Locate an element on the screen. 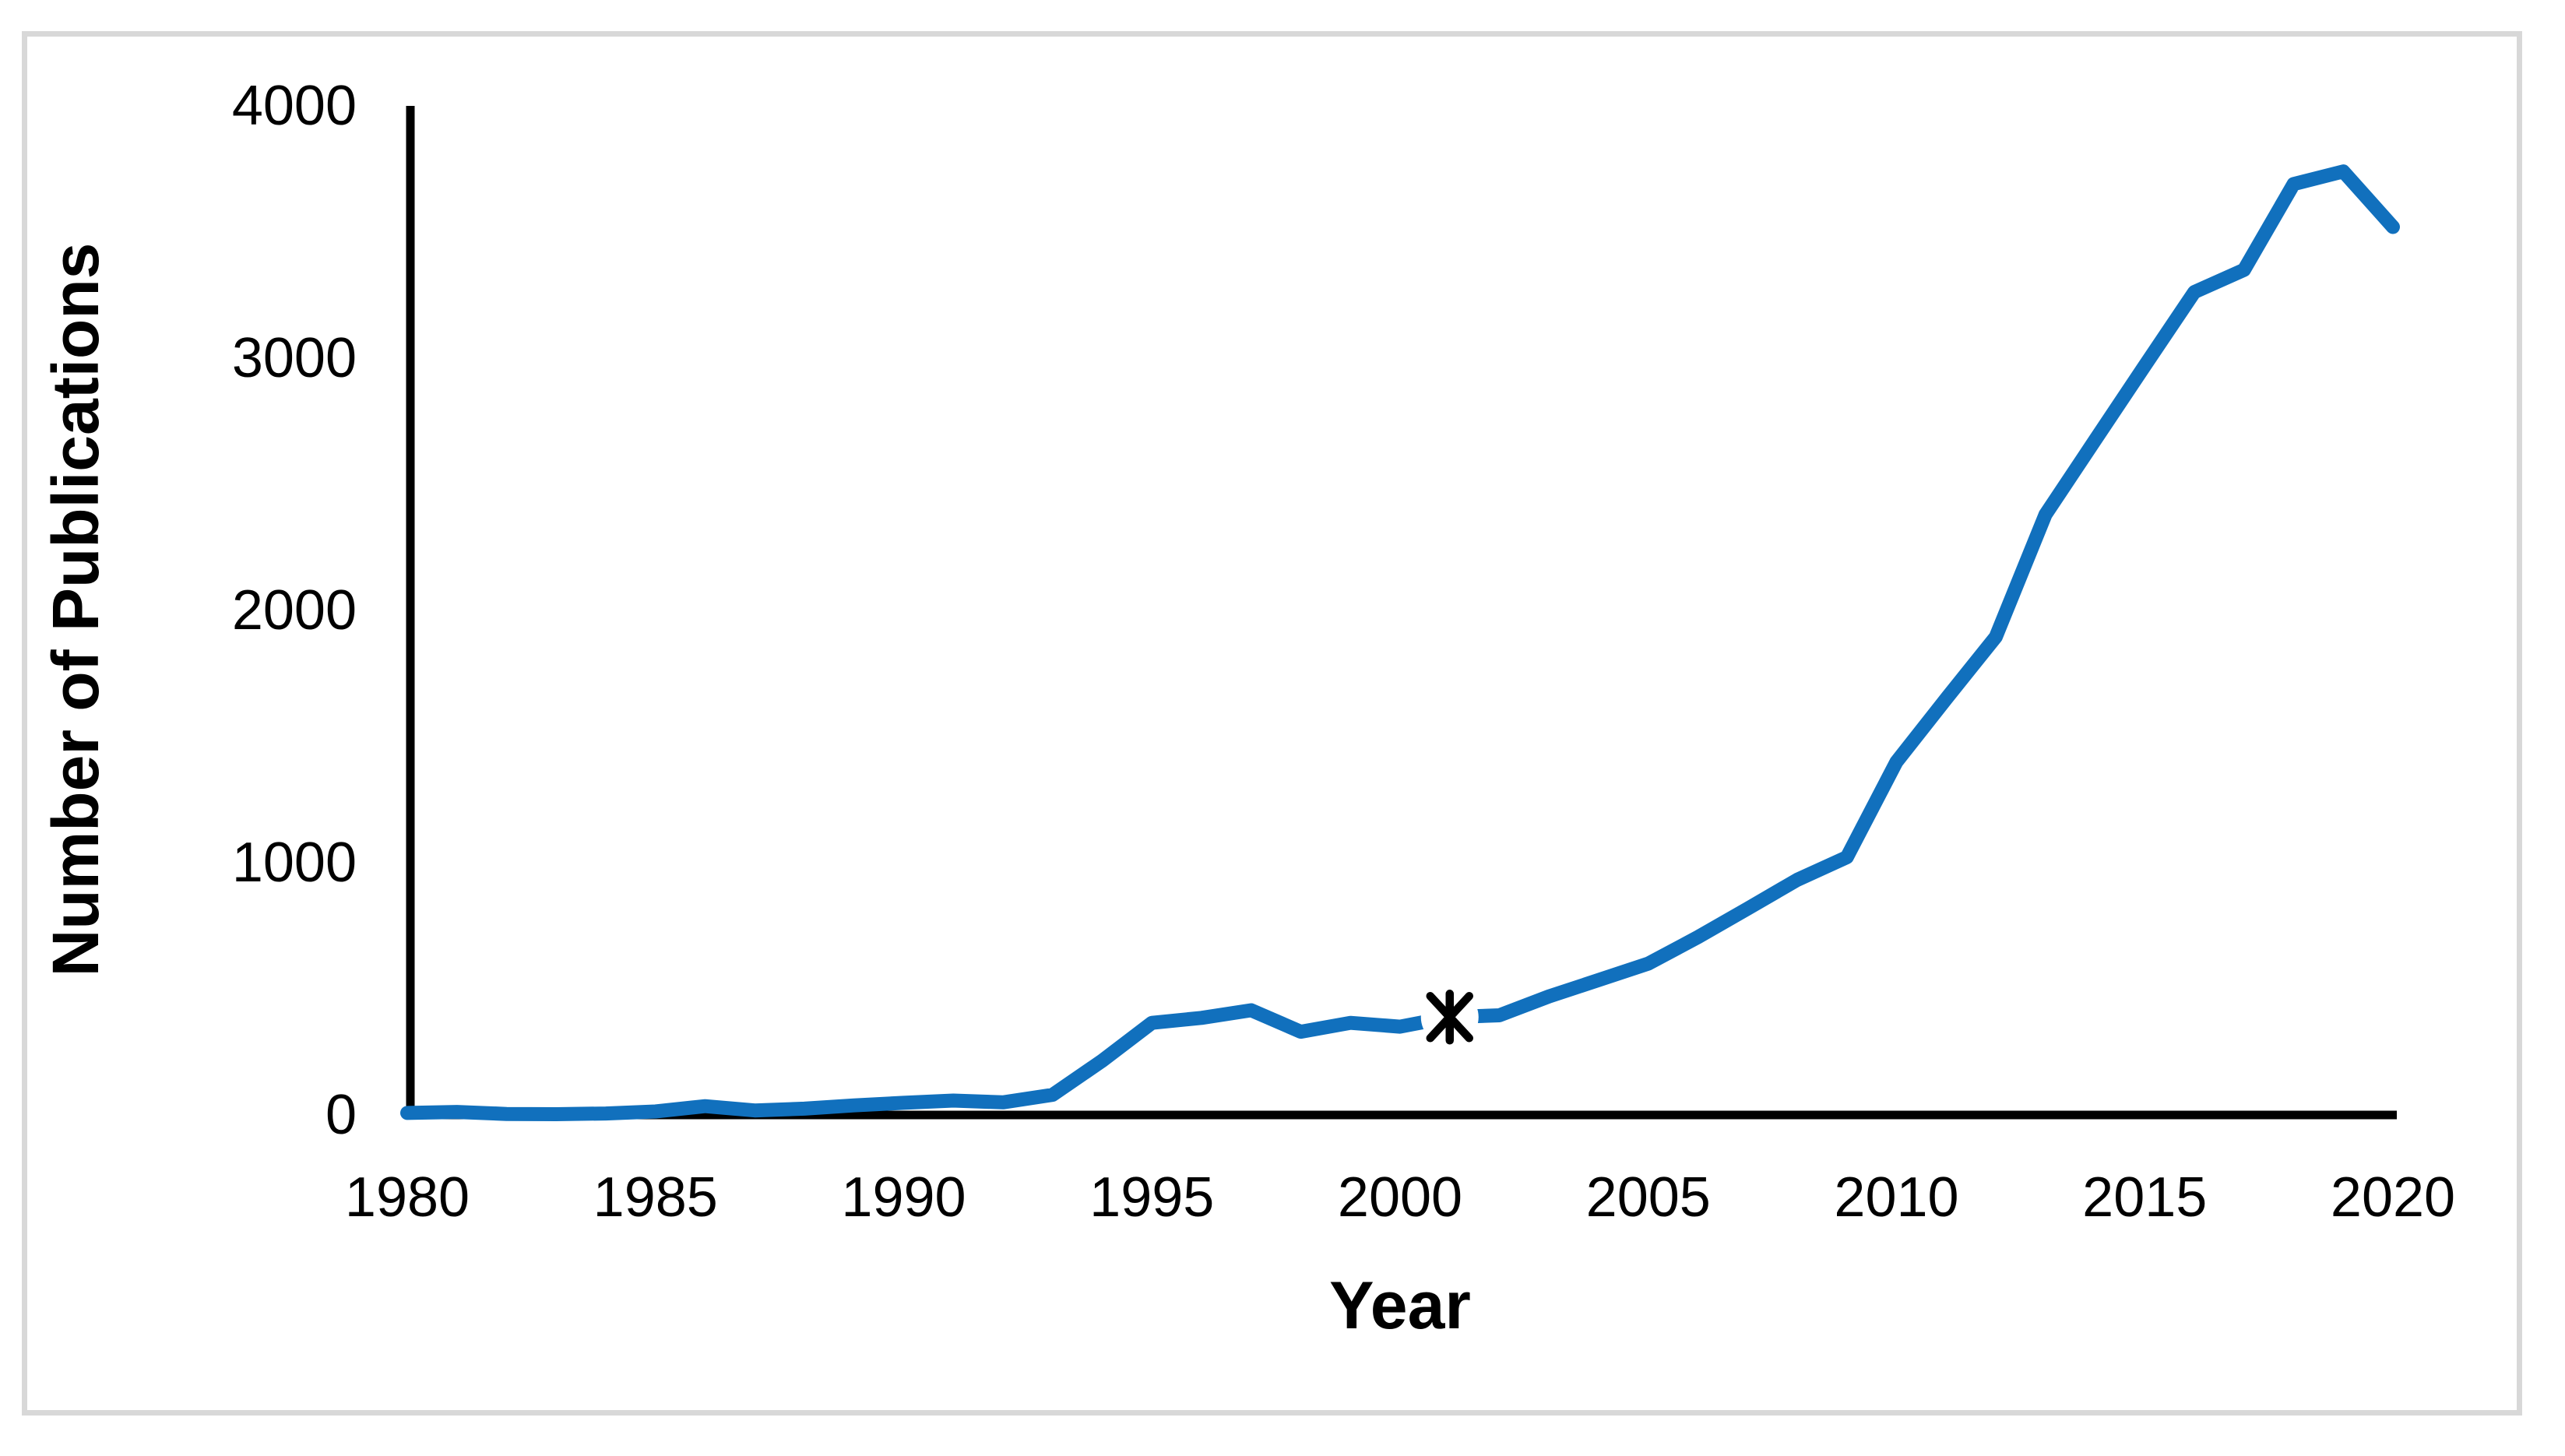 This screenshot has height=1456, width=2565. x-tick-label-1985: 1985 is located at coordinates (655, 1197).